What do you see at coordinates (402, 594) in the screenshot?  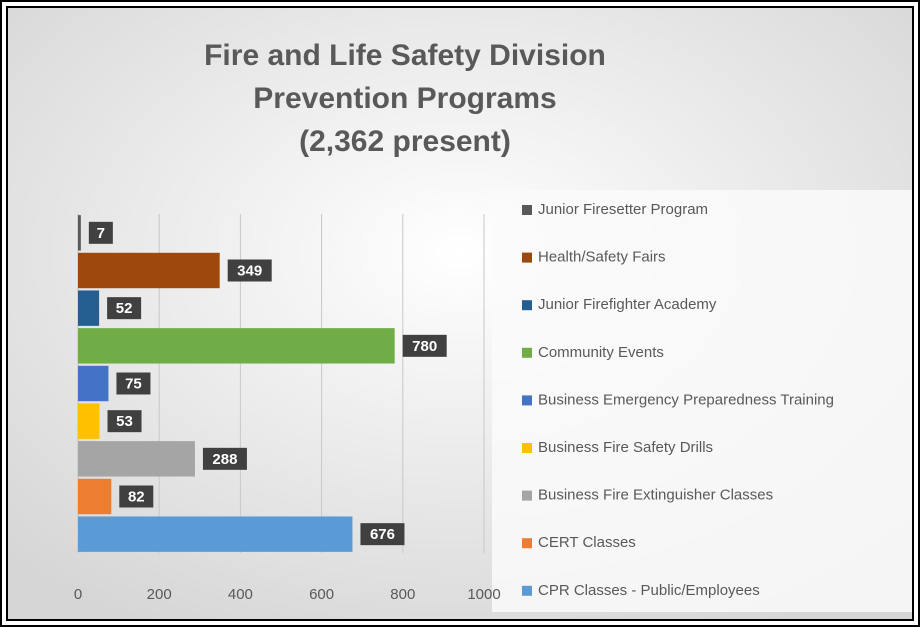 I see `x-tick-label: 800` at bounding box center [402, 594].